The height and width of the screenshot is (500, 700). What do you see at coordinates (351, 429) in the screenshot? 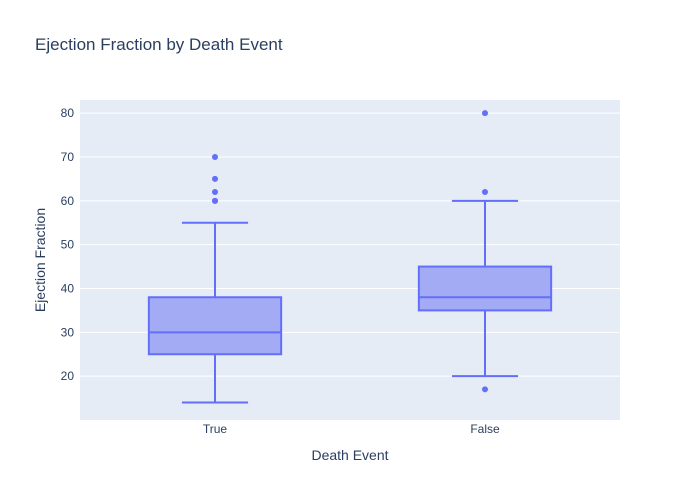
I see `x-axis-ticks: True False` at bounding box center [351, 429].